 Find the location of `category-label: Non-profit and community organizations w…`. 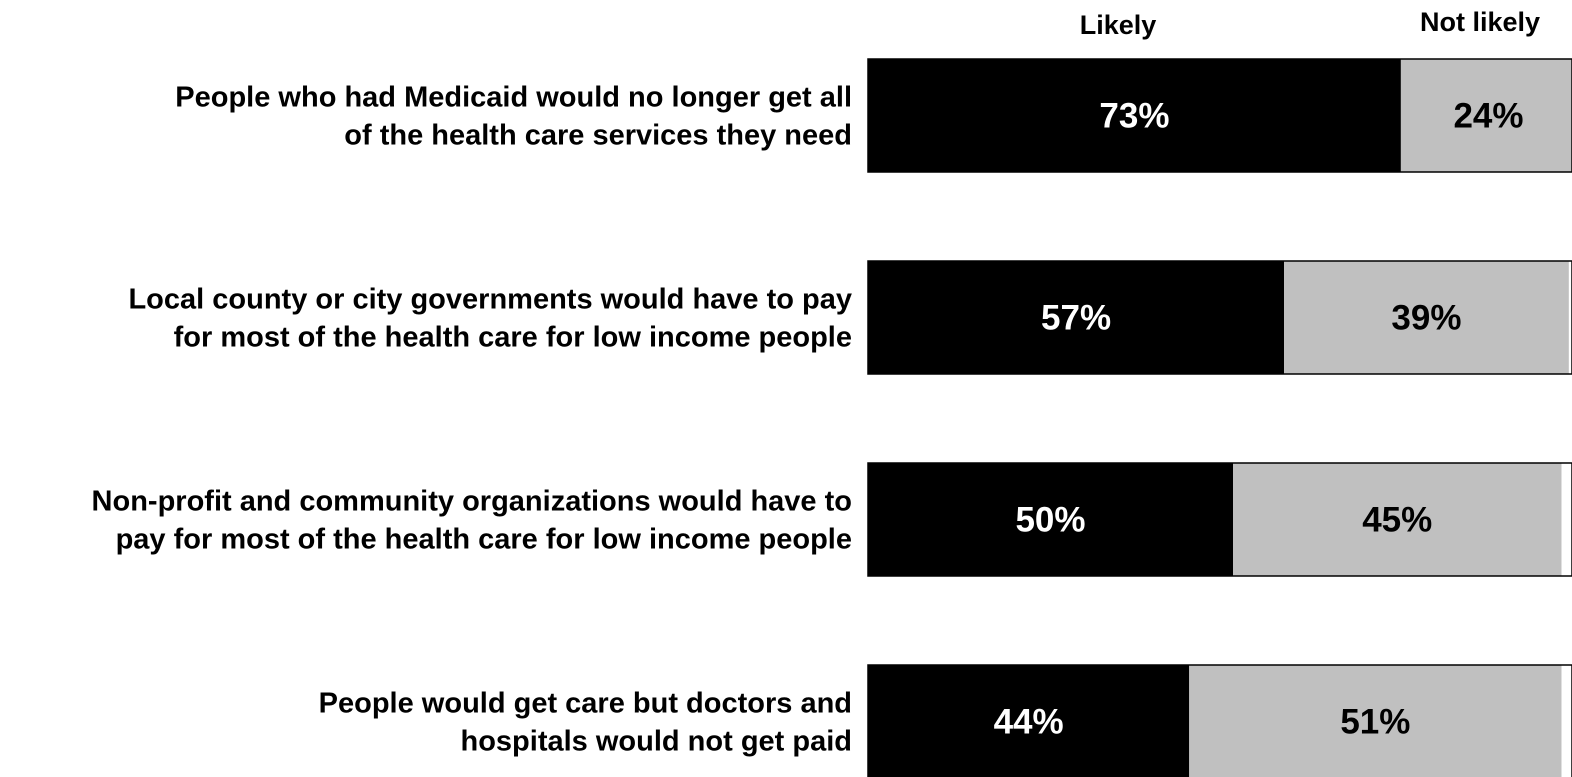

category-label: Non-profit and community organizations w… is located at coordinates (472, 502).